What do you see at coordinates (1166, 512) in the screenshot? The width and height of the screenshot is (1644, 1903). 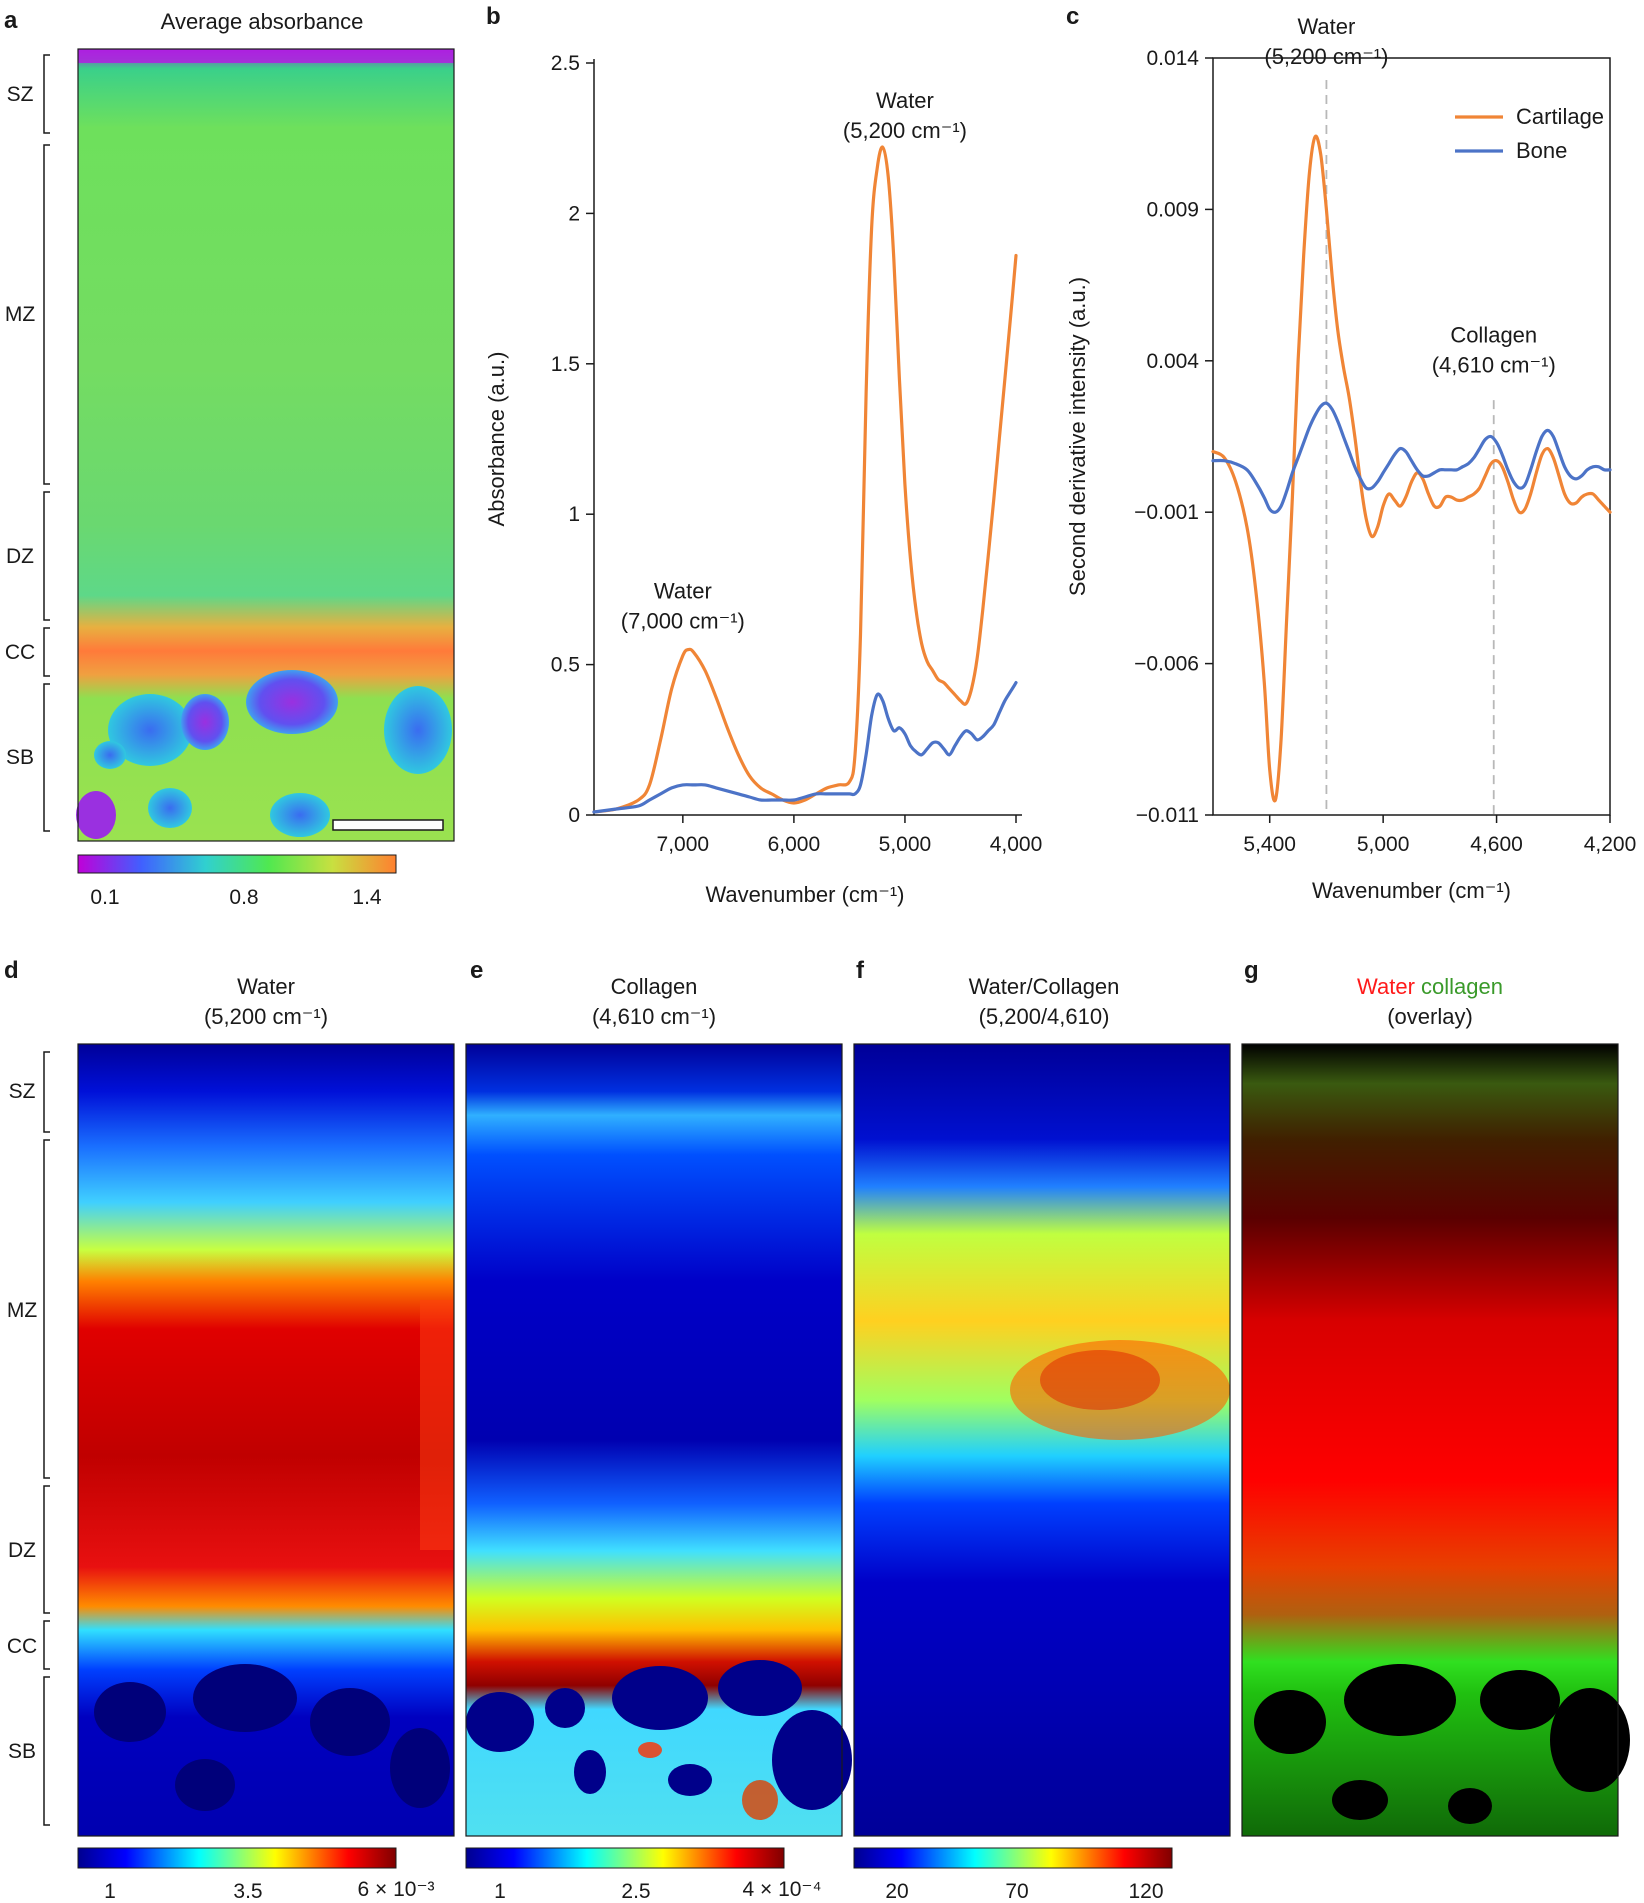 I see `y-tick-label: −0.001` at bounding box center [1166, 512].